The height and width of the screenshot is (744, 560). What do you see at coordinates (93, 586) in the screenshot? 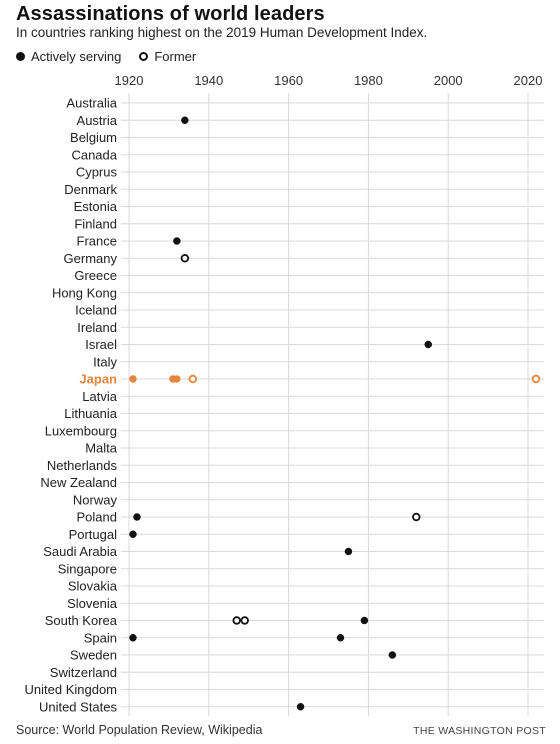
I see `category-label: Slovakia` at bounding box center [93, 586].